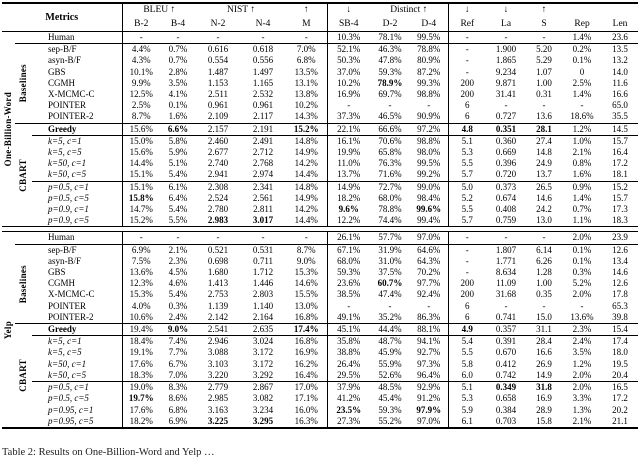  What do you see at coordinates (467, 152) in the screenshot?
I see `metric-cell: 5.3` at bounding box center [467, 152].